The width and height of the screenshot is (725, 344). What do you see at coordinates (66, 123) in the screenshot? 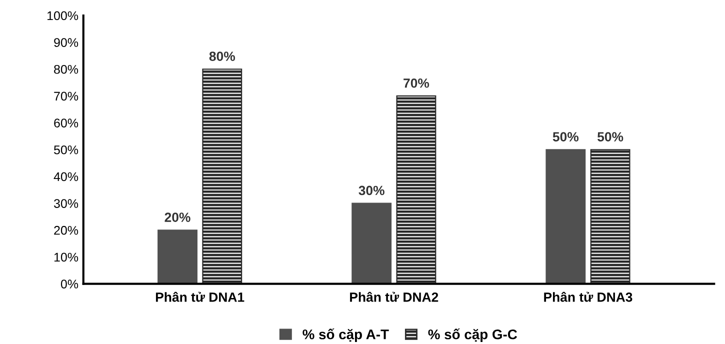
I see `y-tick-label: 60%` at bounding box center [66, 123].